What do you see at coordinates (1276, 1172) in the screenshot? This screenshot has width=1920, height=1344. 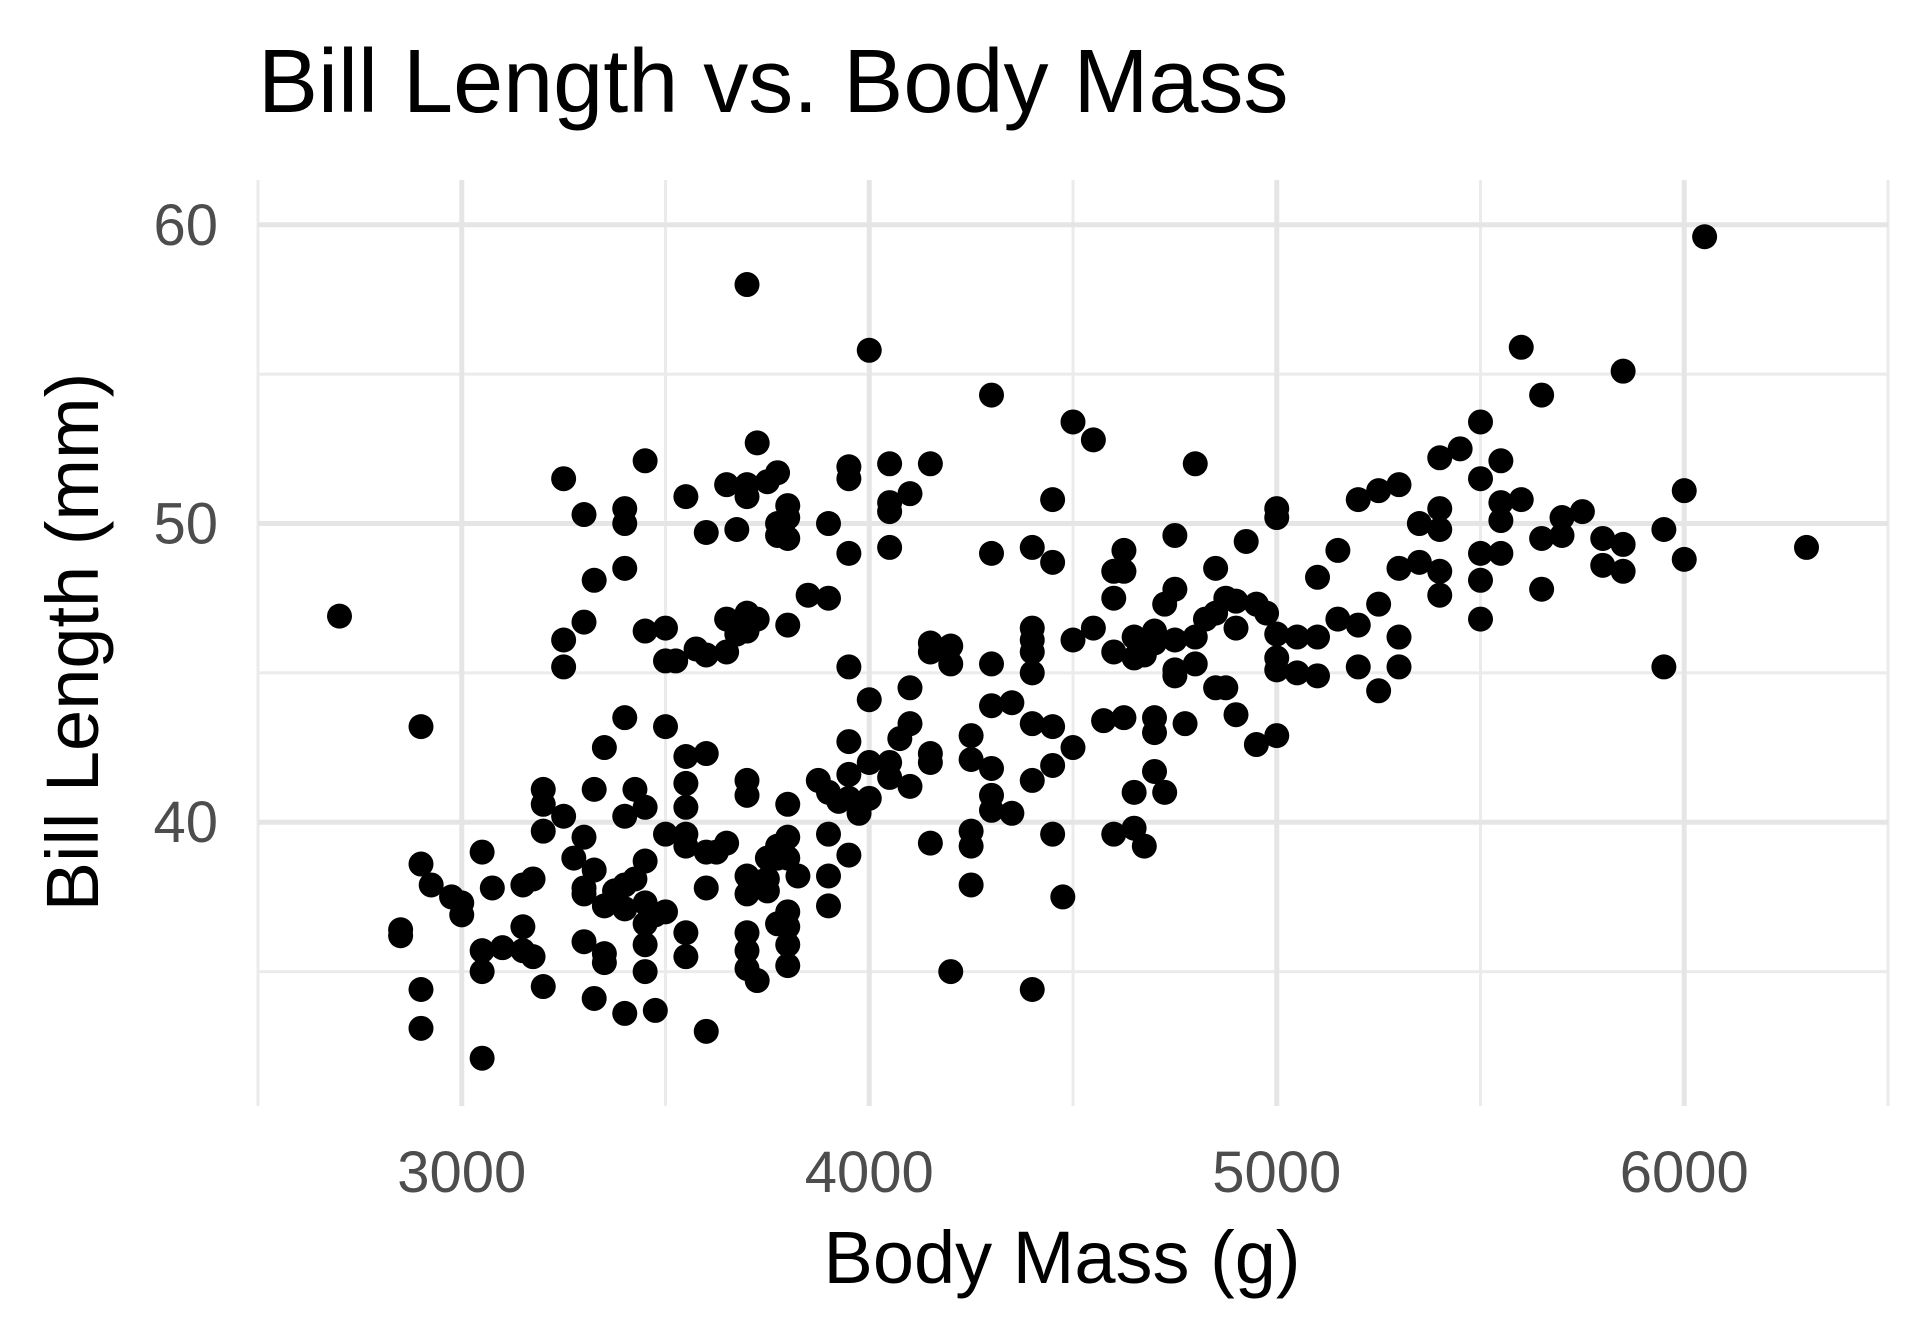 I see `x-tick-label: 5000` at bounding box center [1276, 1172].